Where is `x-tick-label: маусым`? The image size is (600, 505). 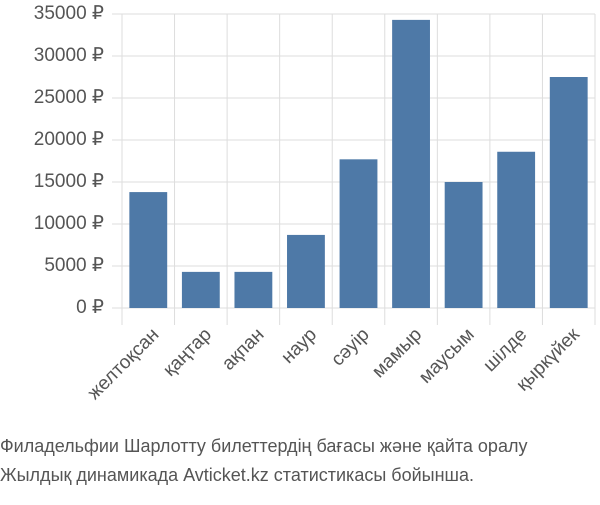 x-tick-label: маусым is located at coordinates (447, 356).